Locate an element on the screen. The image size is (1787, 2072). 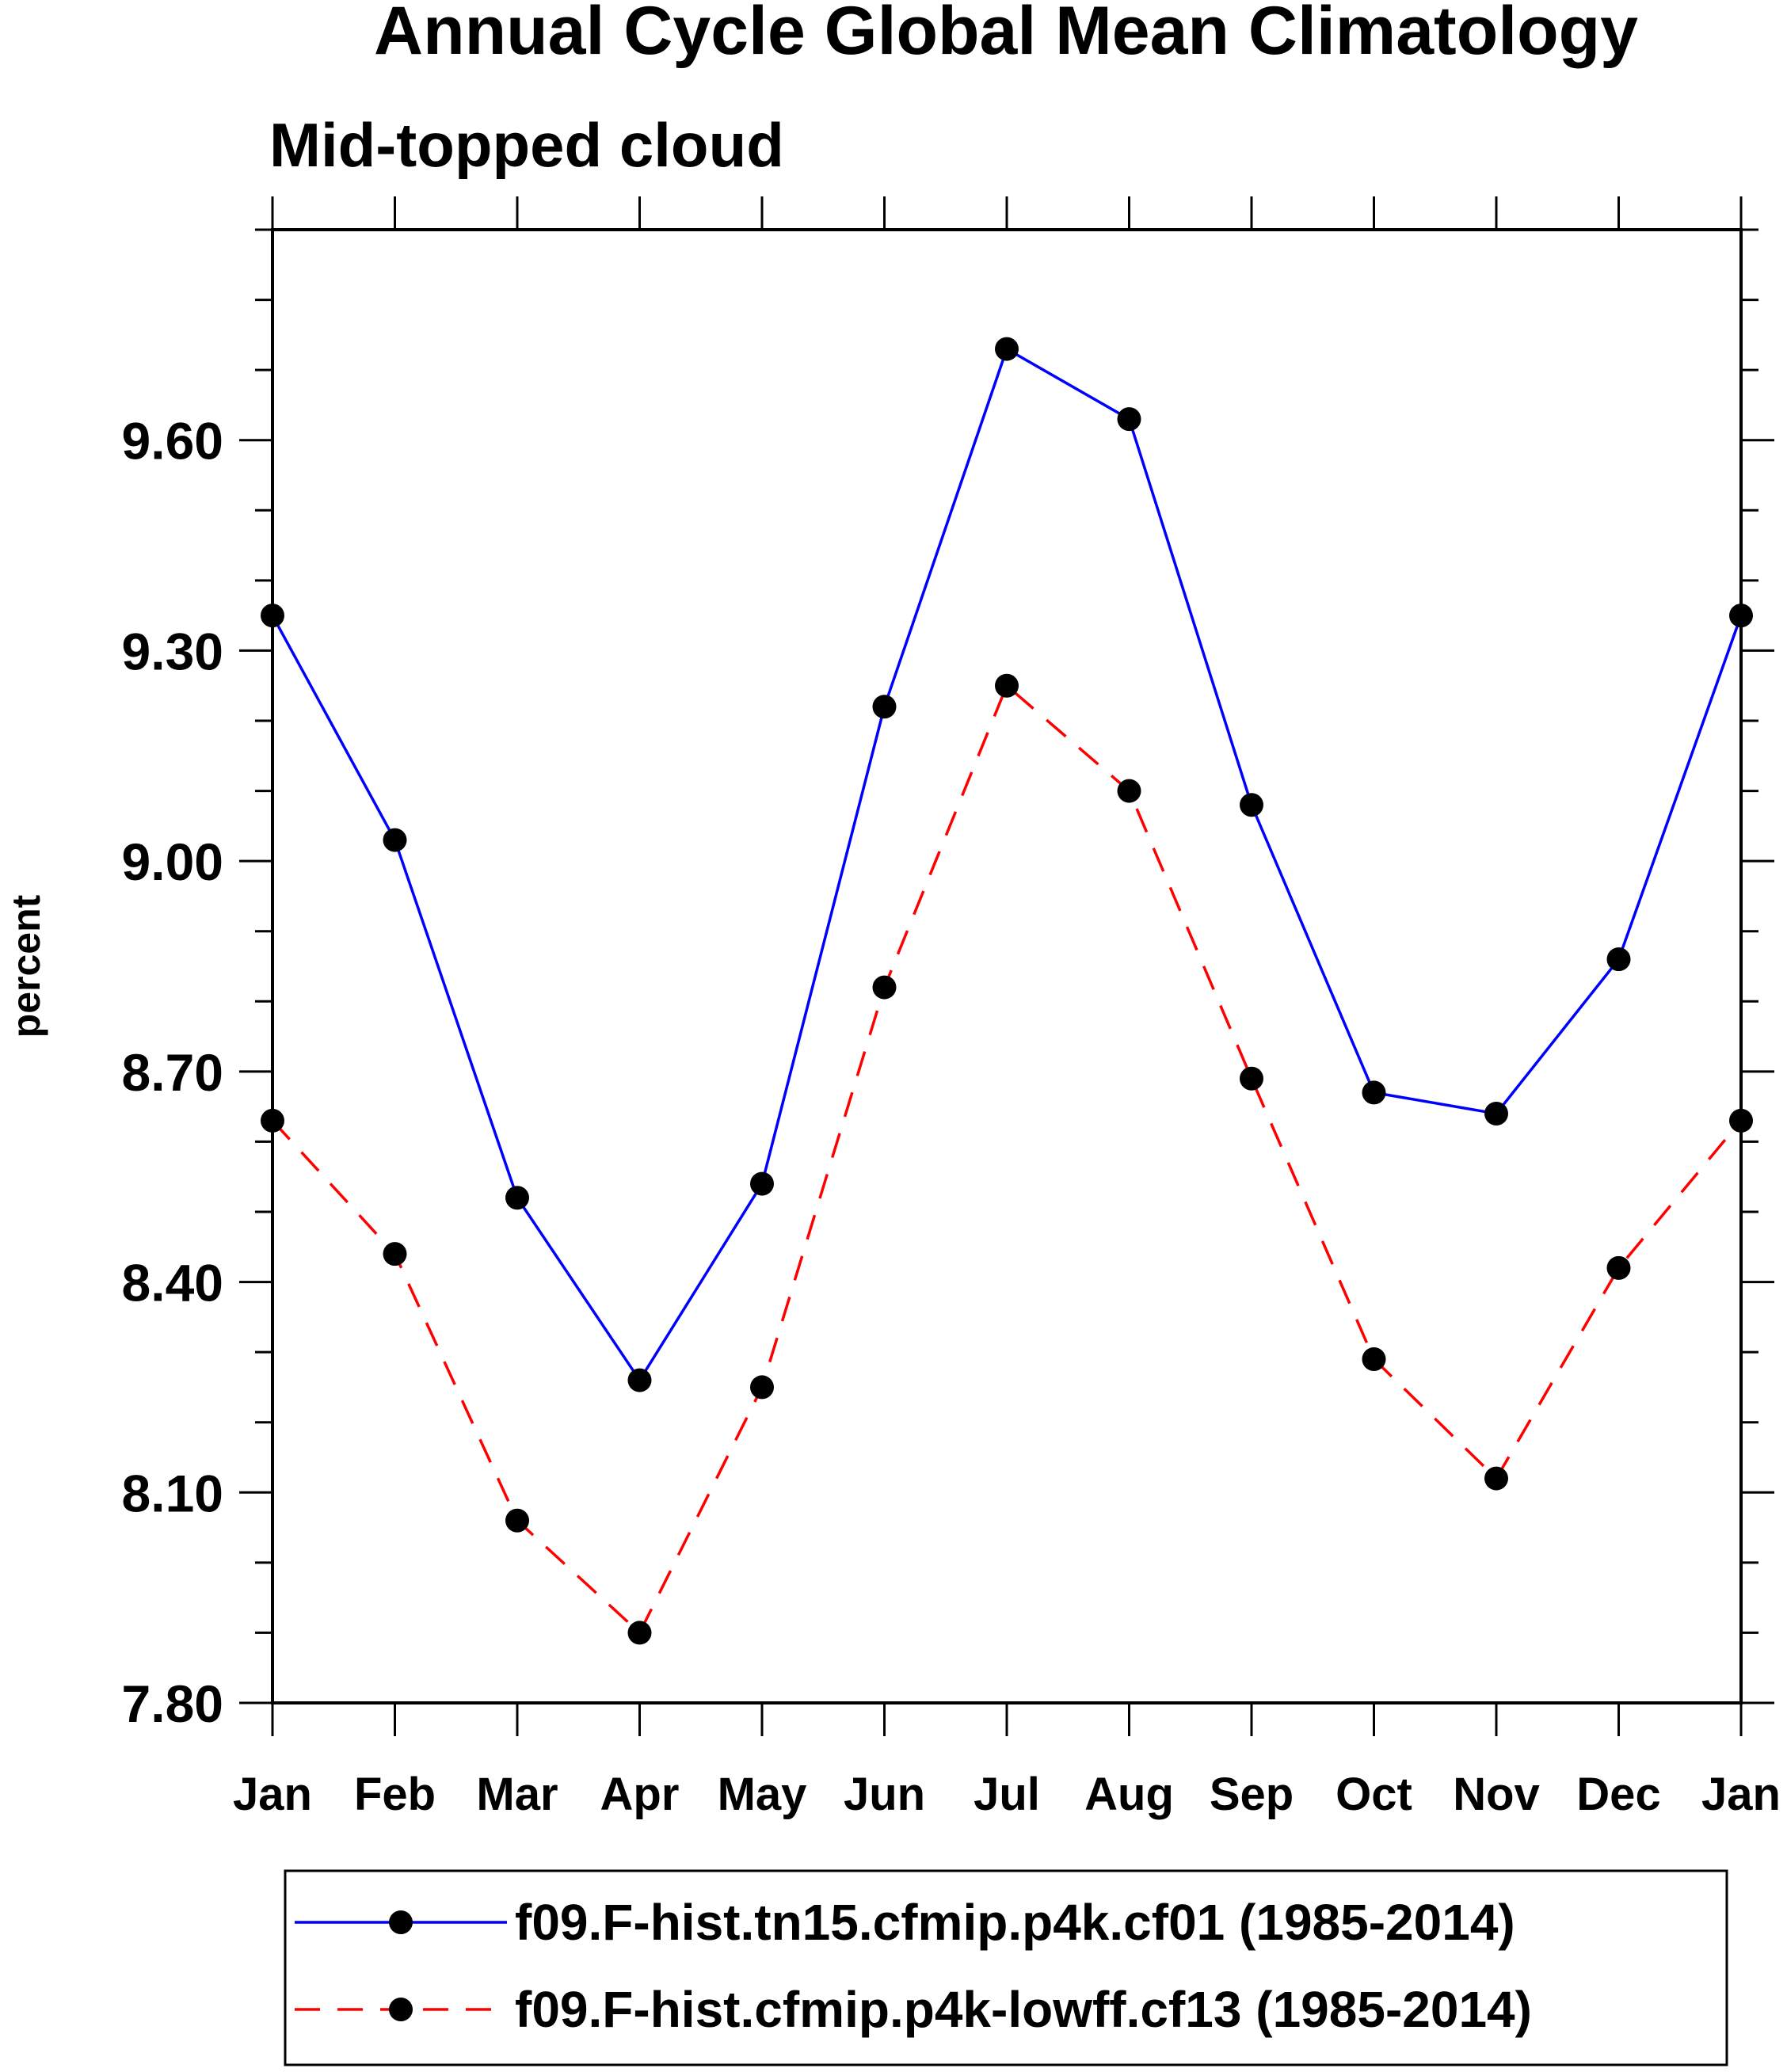
x-tick-label: Nov is located at coordinates (1496, 1794).